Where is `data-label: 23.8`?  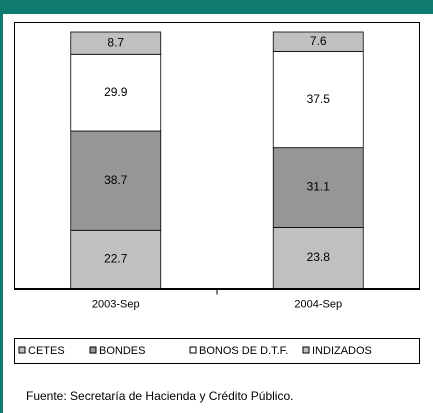 data-label: 23.8 is located at coordinates (319, 257).